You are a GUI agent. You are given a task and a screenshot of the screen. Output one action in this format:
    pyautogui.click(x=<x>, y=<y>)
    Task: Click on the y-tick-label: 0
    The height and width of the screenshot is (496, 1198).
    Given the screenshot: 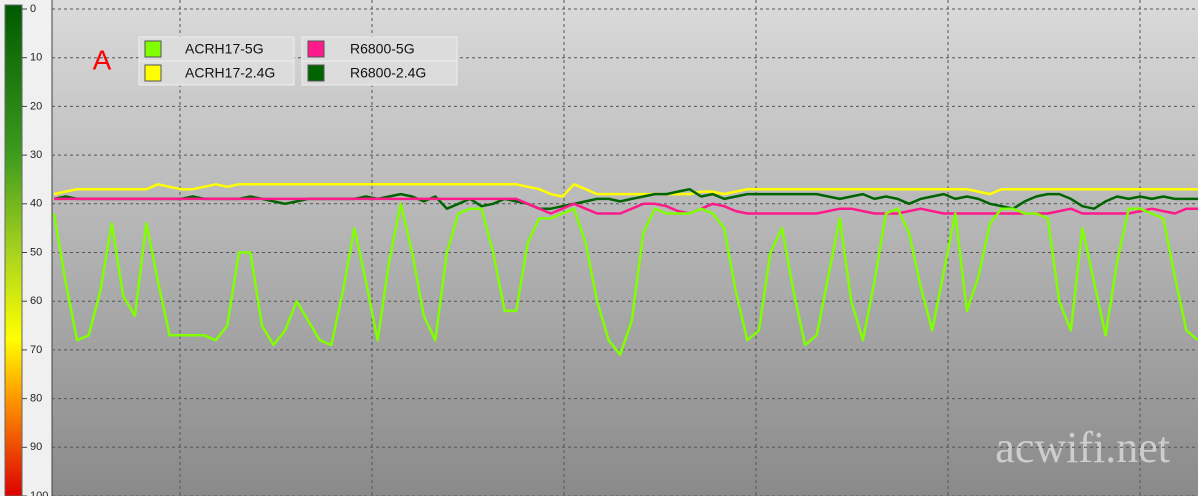 What is the action you would take?
    pyautogui.click(x=33, y=9)
    